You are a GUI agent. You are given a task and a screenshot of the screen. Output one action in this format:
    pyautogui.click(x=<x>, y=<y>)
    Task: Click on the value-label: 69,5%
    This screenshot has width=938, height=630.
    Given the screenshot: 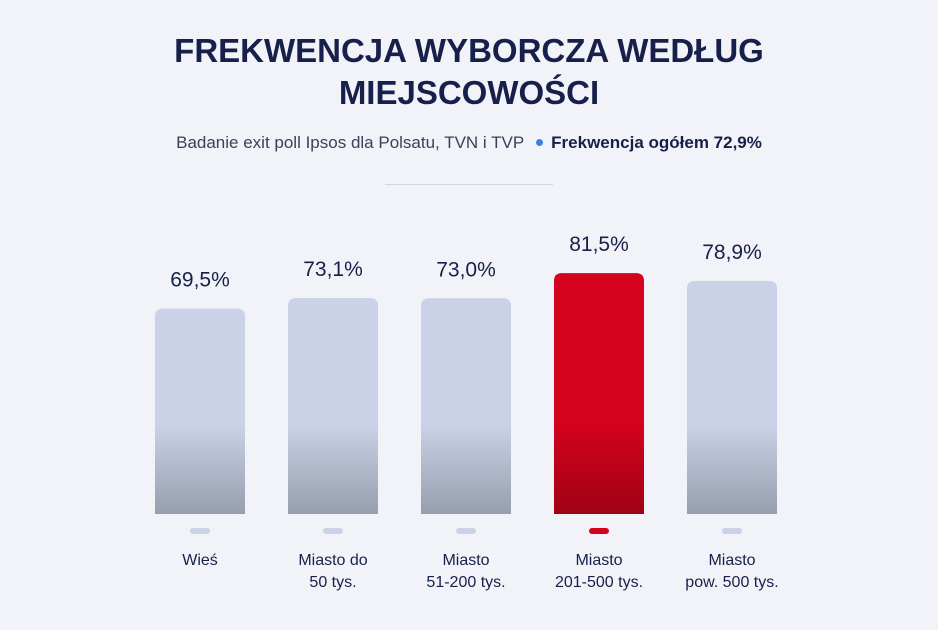 What is the action you would take?
    pyautogui.click(x=200, y=280)
    